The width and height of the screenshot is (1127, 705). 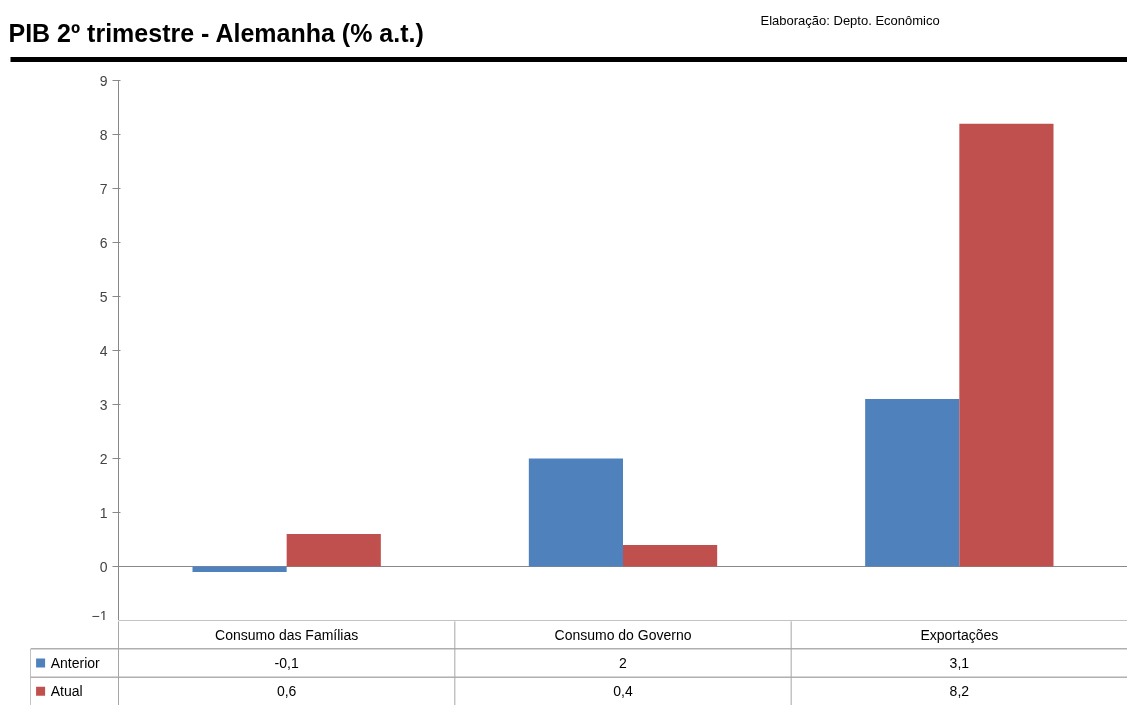 What do you see at coordinates (286, 691) in the screenshot?
I see `data-label: 0,6` at bounding box center [286, 691].